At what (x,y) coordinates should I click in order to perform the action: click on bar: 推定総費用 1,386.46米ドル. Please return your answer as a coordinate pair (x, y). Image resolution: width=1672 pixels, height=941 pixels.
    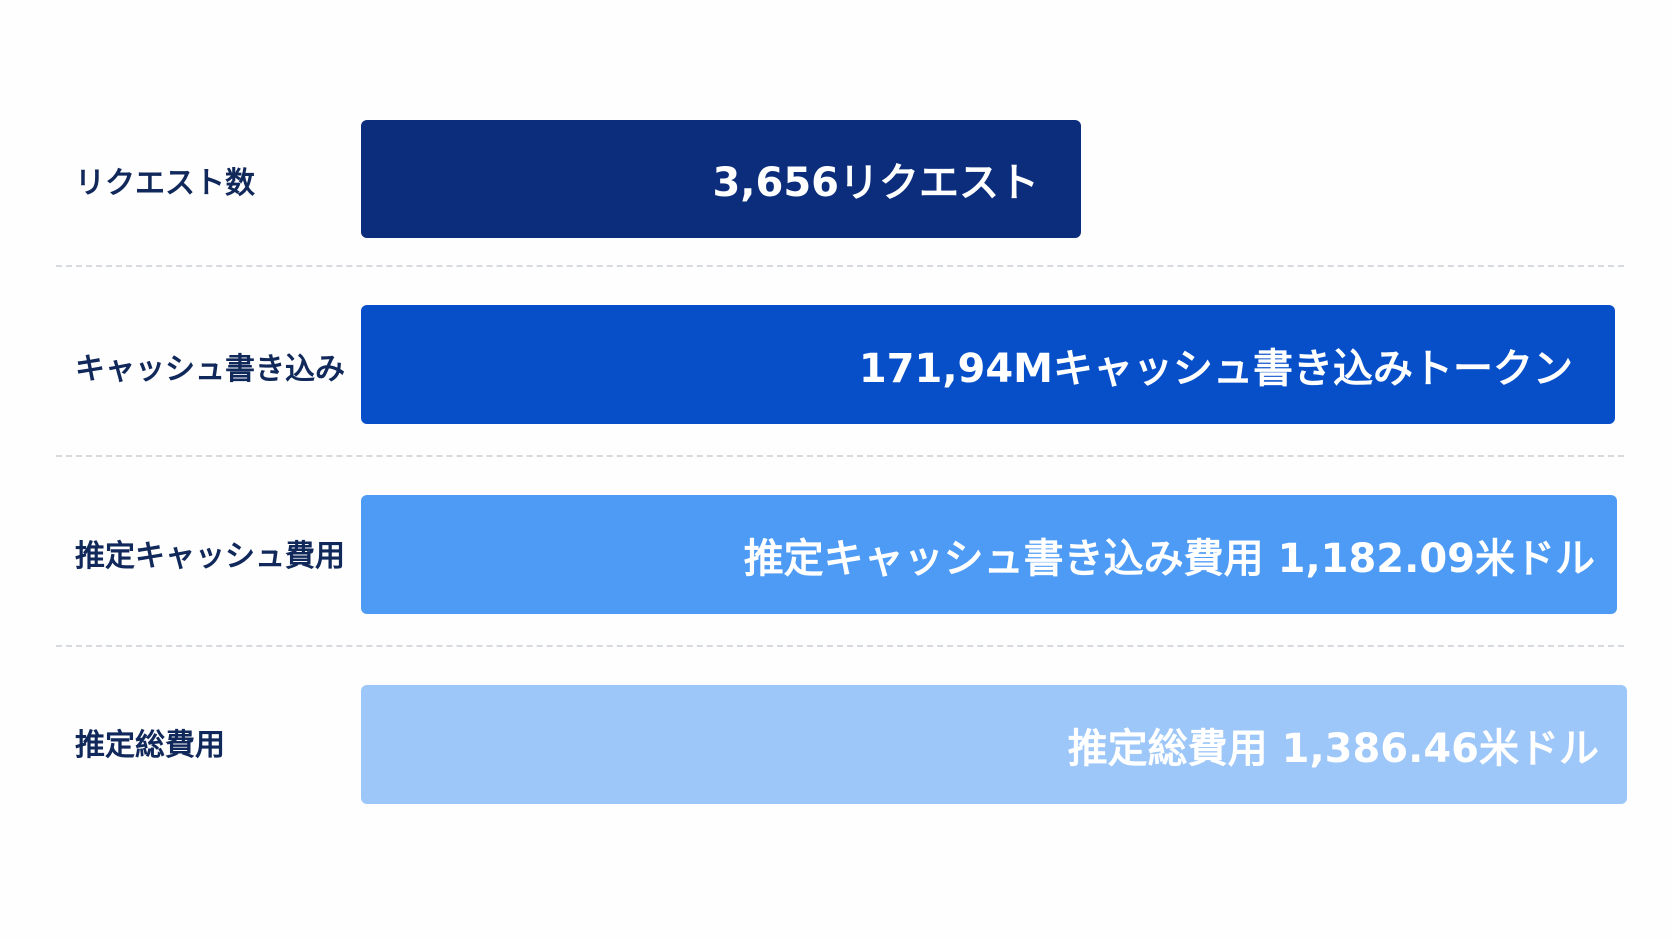
    Looking at the image, I should click on (994, 744).